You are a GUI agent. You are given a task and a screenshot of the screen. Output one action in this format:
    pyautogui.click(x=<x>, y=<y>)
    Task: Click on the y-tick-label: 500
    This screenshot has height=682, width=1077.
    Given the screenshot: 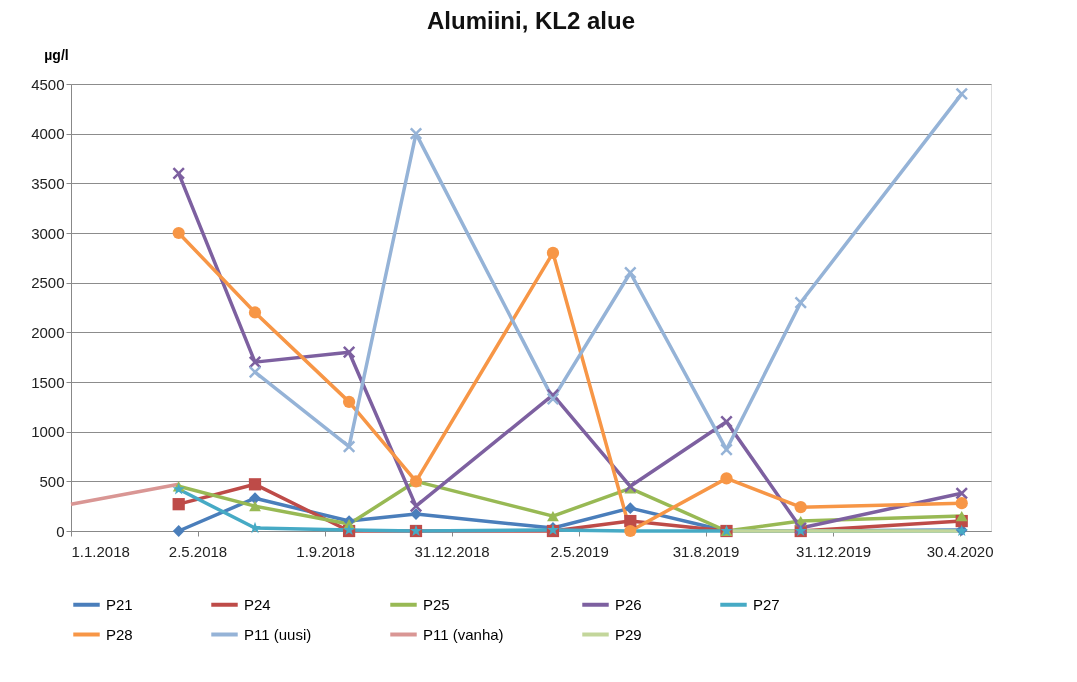 What is the action you would take?
    pyautogui.click(x=52, y=481)
    